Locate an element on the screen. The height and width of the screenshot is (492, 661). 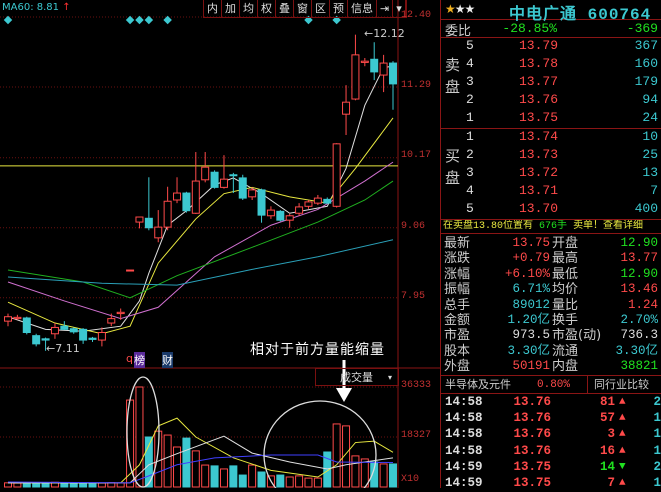
industry-compare-button: 同行业比较 is located at coordinates (618, 384).